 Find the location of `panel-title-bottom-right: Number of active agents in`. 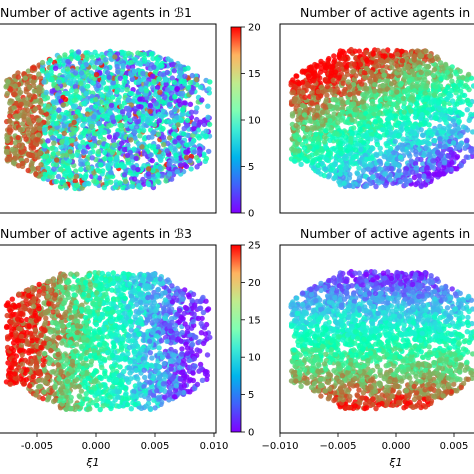

panel-title-bottom-right: Number of active agents in is located at coordinates (385, 233).